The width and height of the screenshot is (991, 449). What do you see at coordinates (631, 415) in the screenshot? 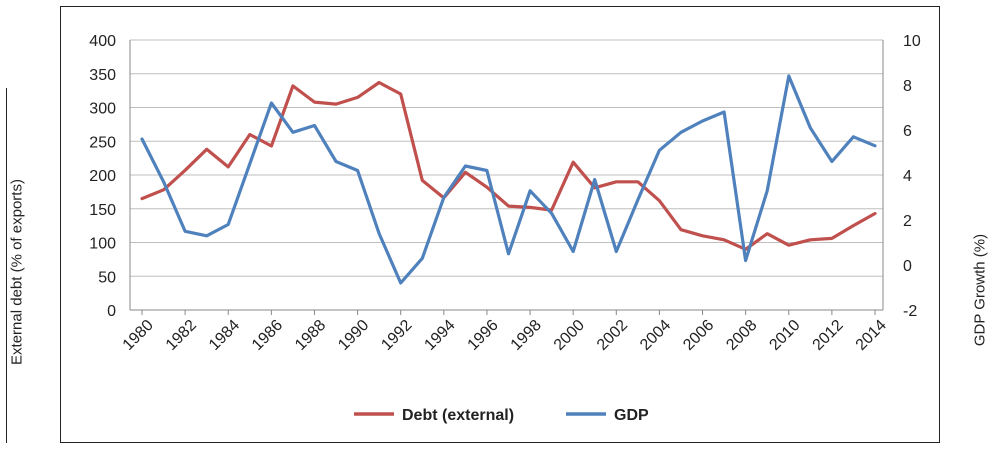
I see `legend-label: GDP` at bounding box center [631, 415].